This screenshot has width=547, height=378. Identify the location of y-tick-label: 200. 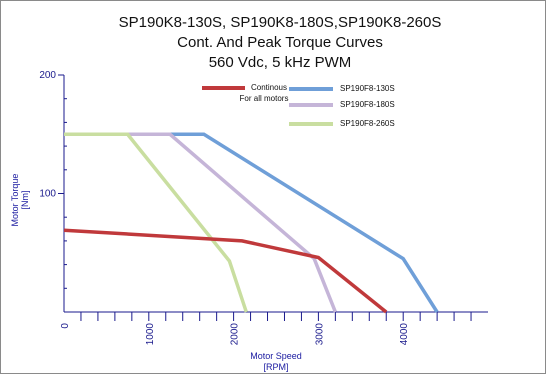
(47, 75).